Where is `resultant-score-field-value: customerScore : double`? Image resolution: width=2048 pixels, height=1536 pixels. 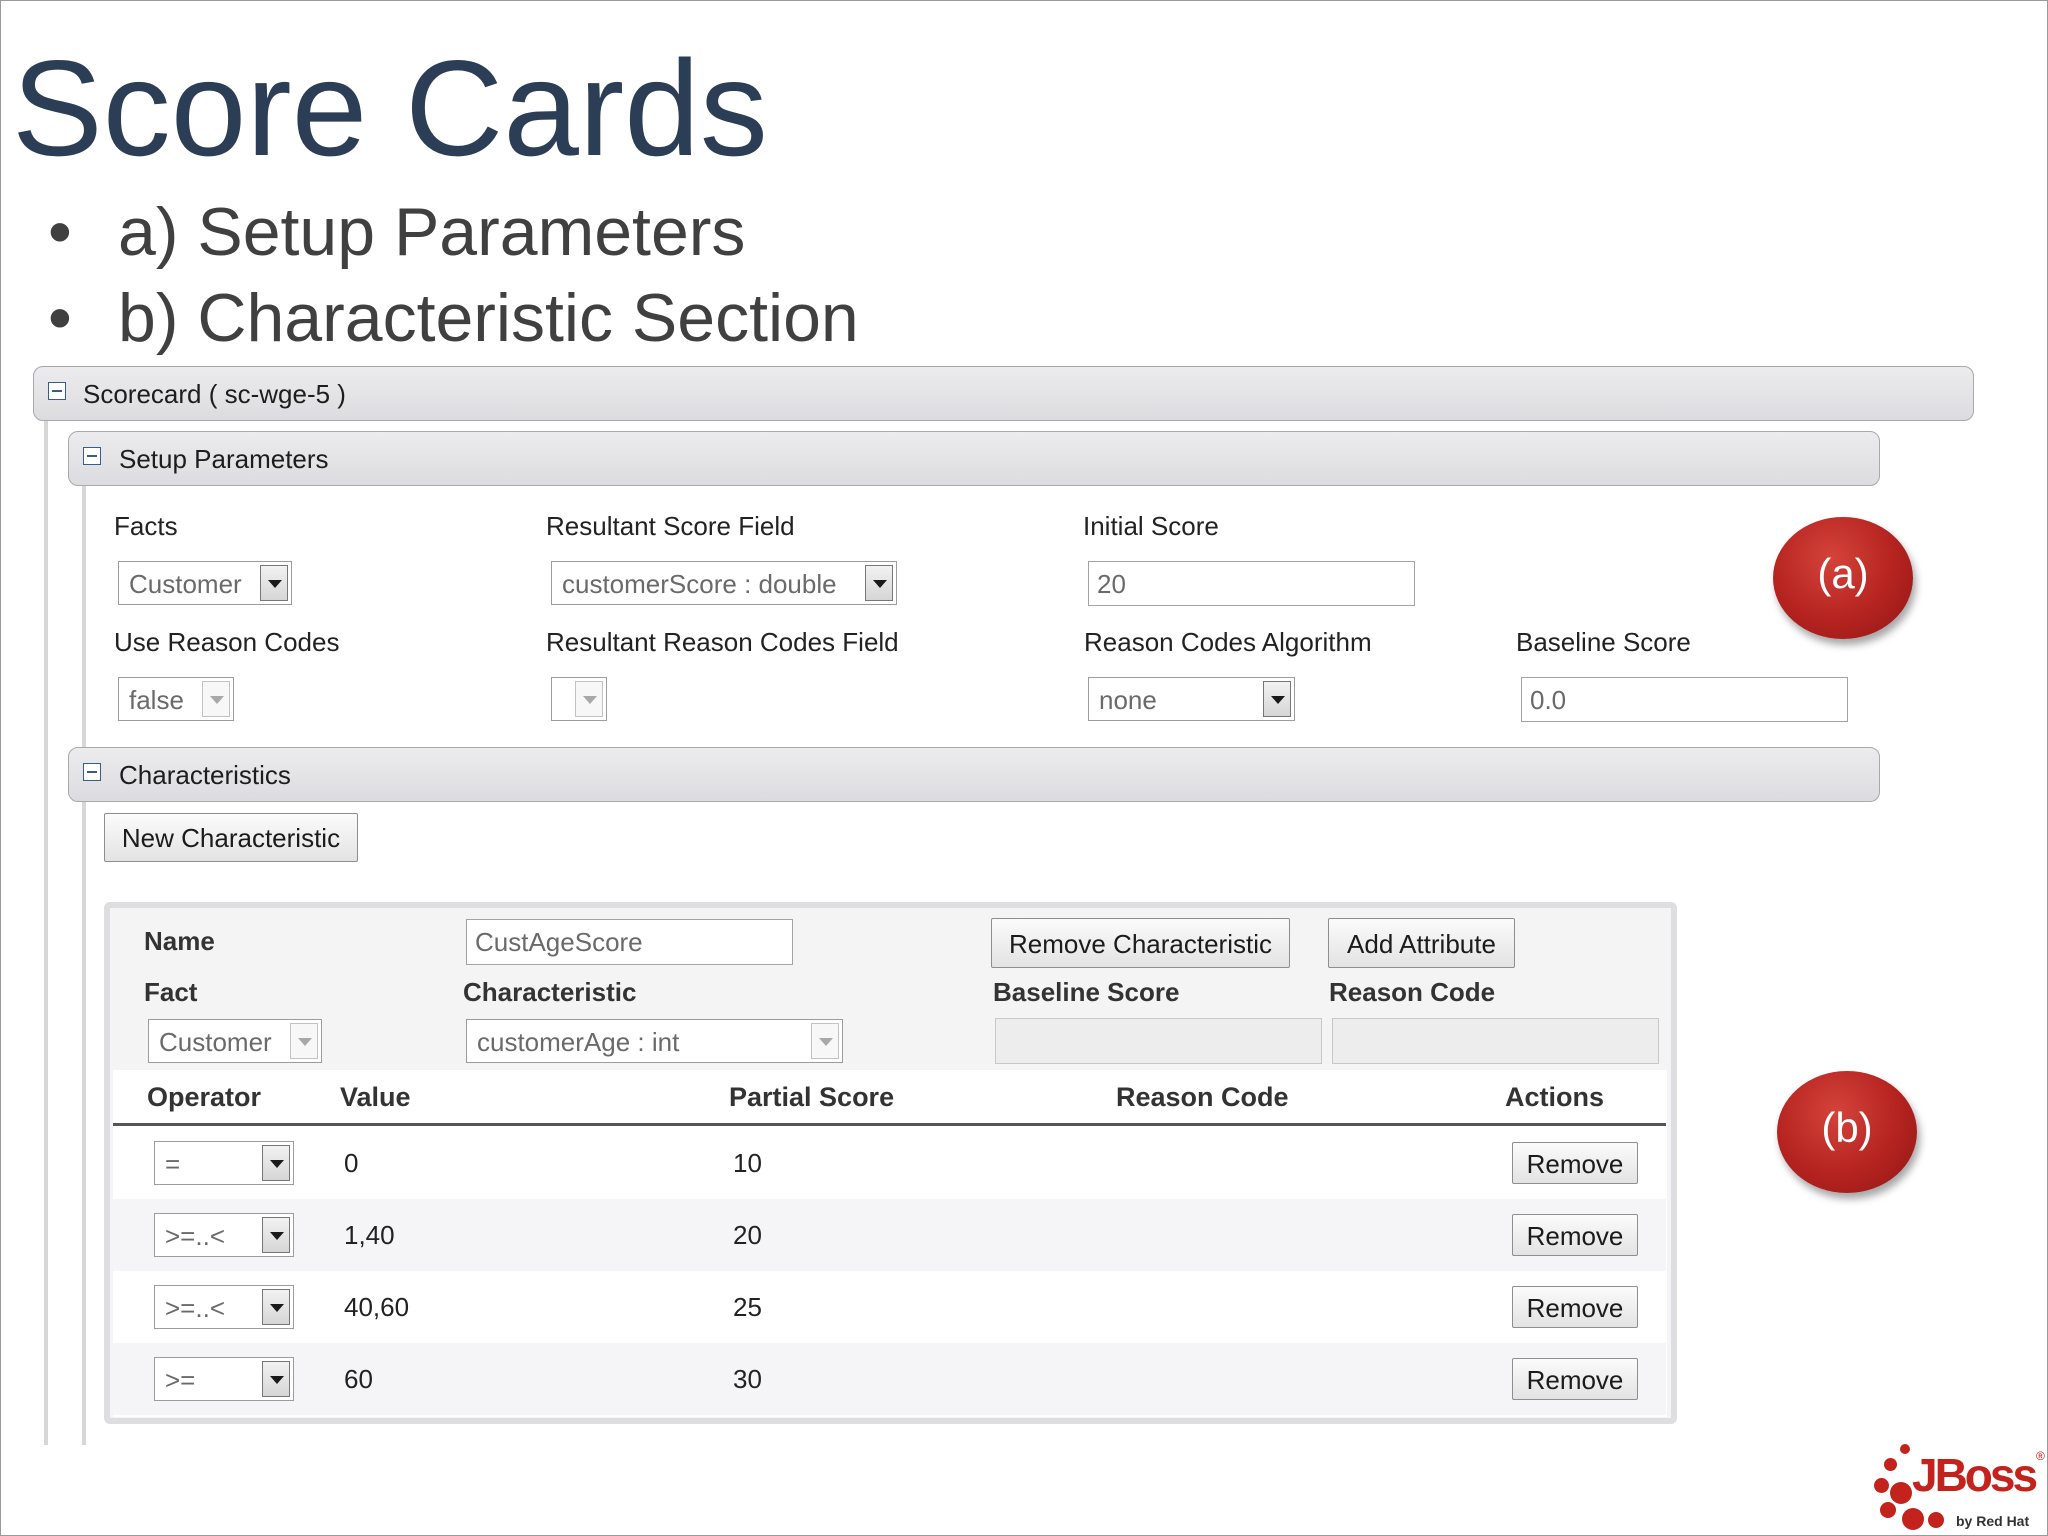 resultant-score-field-value: customerScore : double is located at coordinates (699, 584).